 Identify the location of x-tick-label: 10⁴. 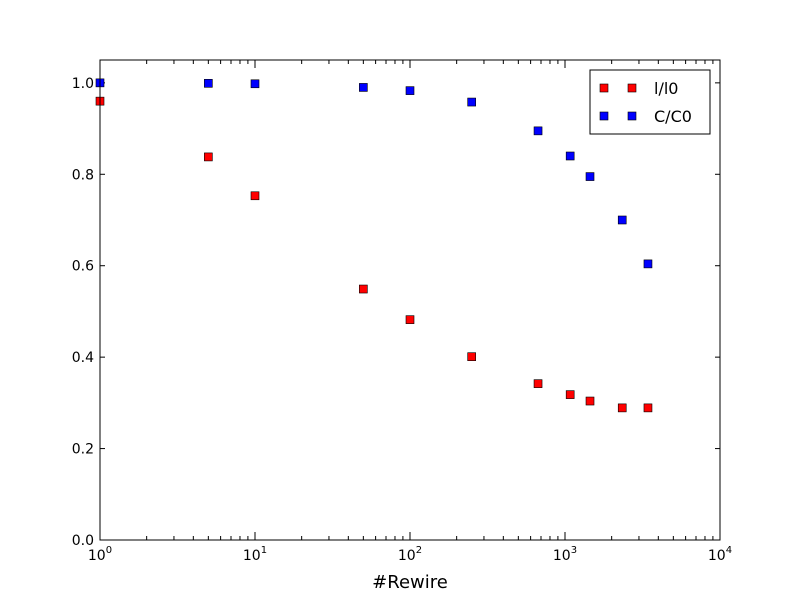
(720, 554).